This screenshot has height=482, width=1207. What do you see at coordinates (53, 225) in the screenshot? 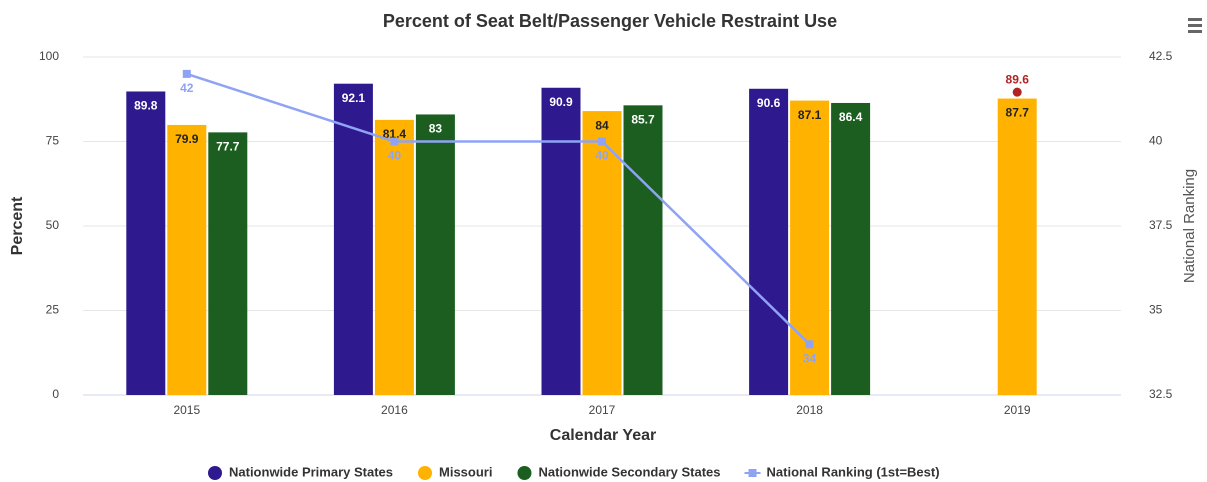
I see `y-tick-label: 50` at bounding box center [53, 225].